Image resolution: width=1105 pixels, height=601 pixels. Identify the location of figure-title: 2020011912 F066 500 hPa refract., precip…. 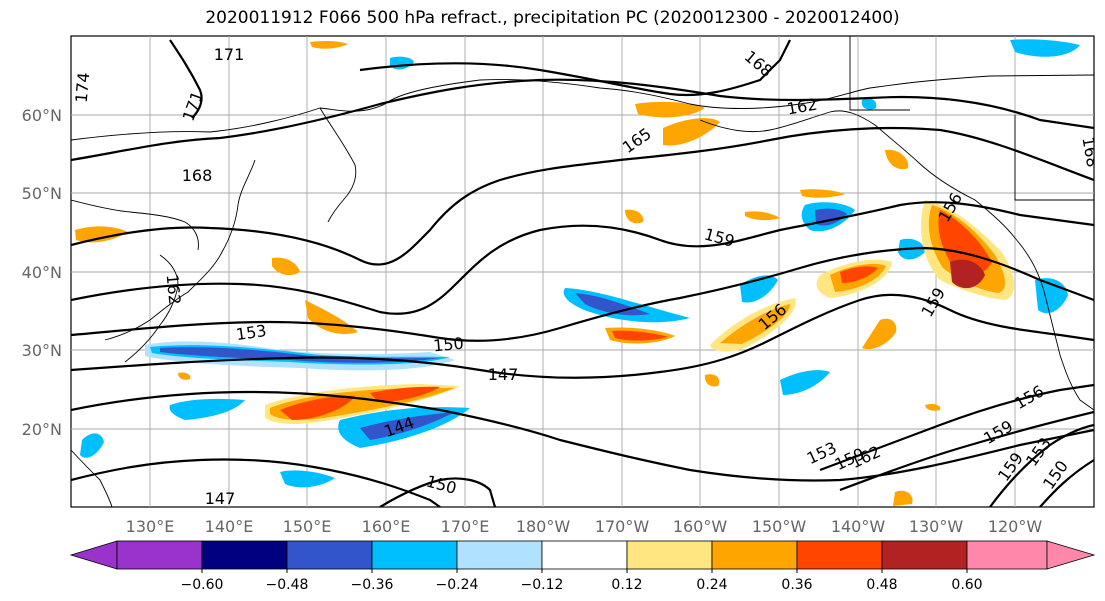
(552, 18).